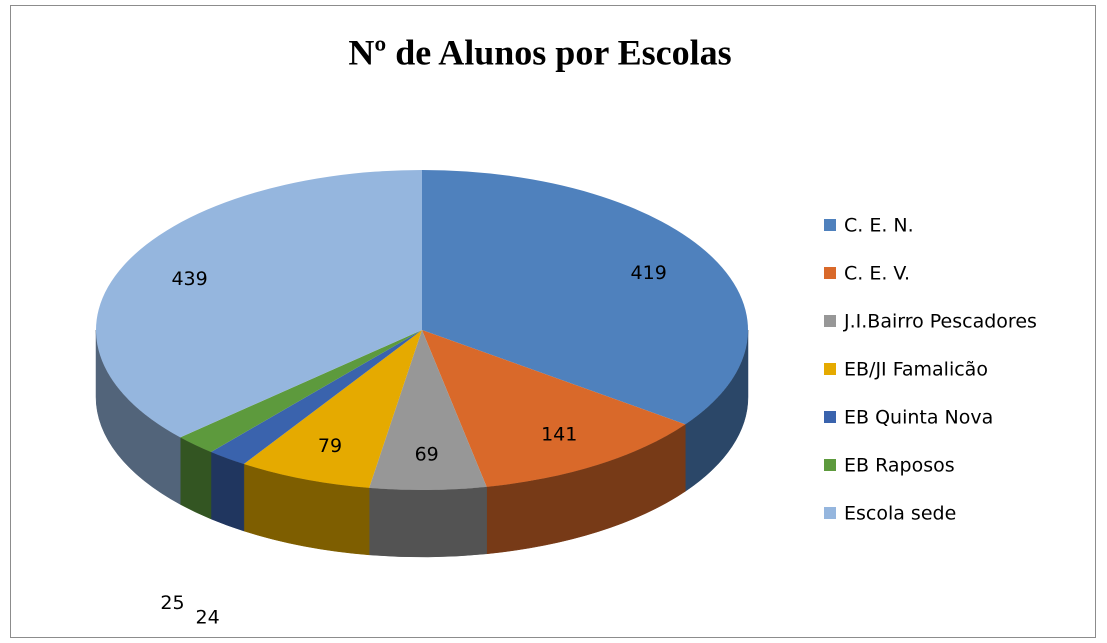  I want to click on legend-label: Escola sede, so click(900, 514).